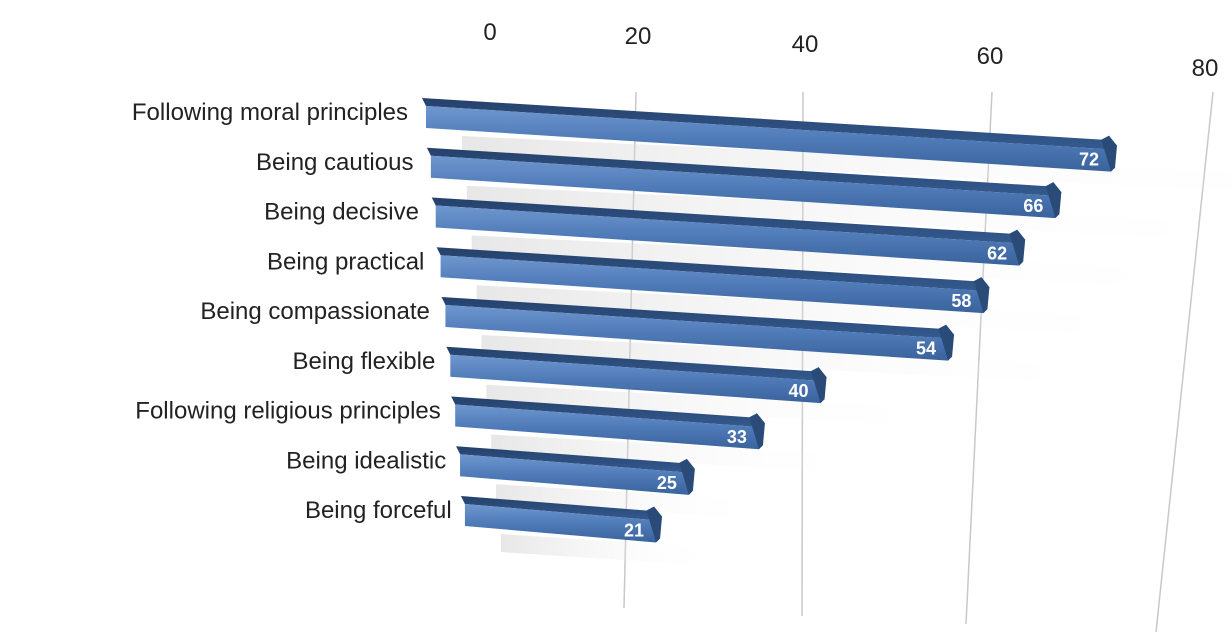  Describe the element at coordinates (961, 301) in the screenshot. I see `bar-value-label: 58` at that location.